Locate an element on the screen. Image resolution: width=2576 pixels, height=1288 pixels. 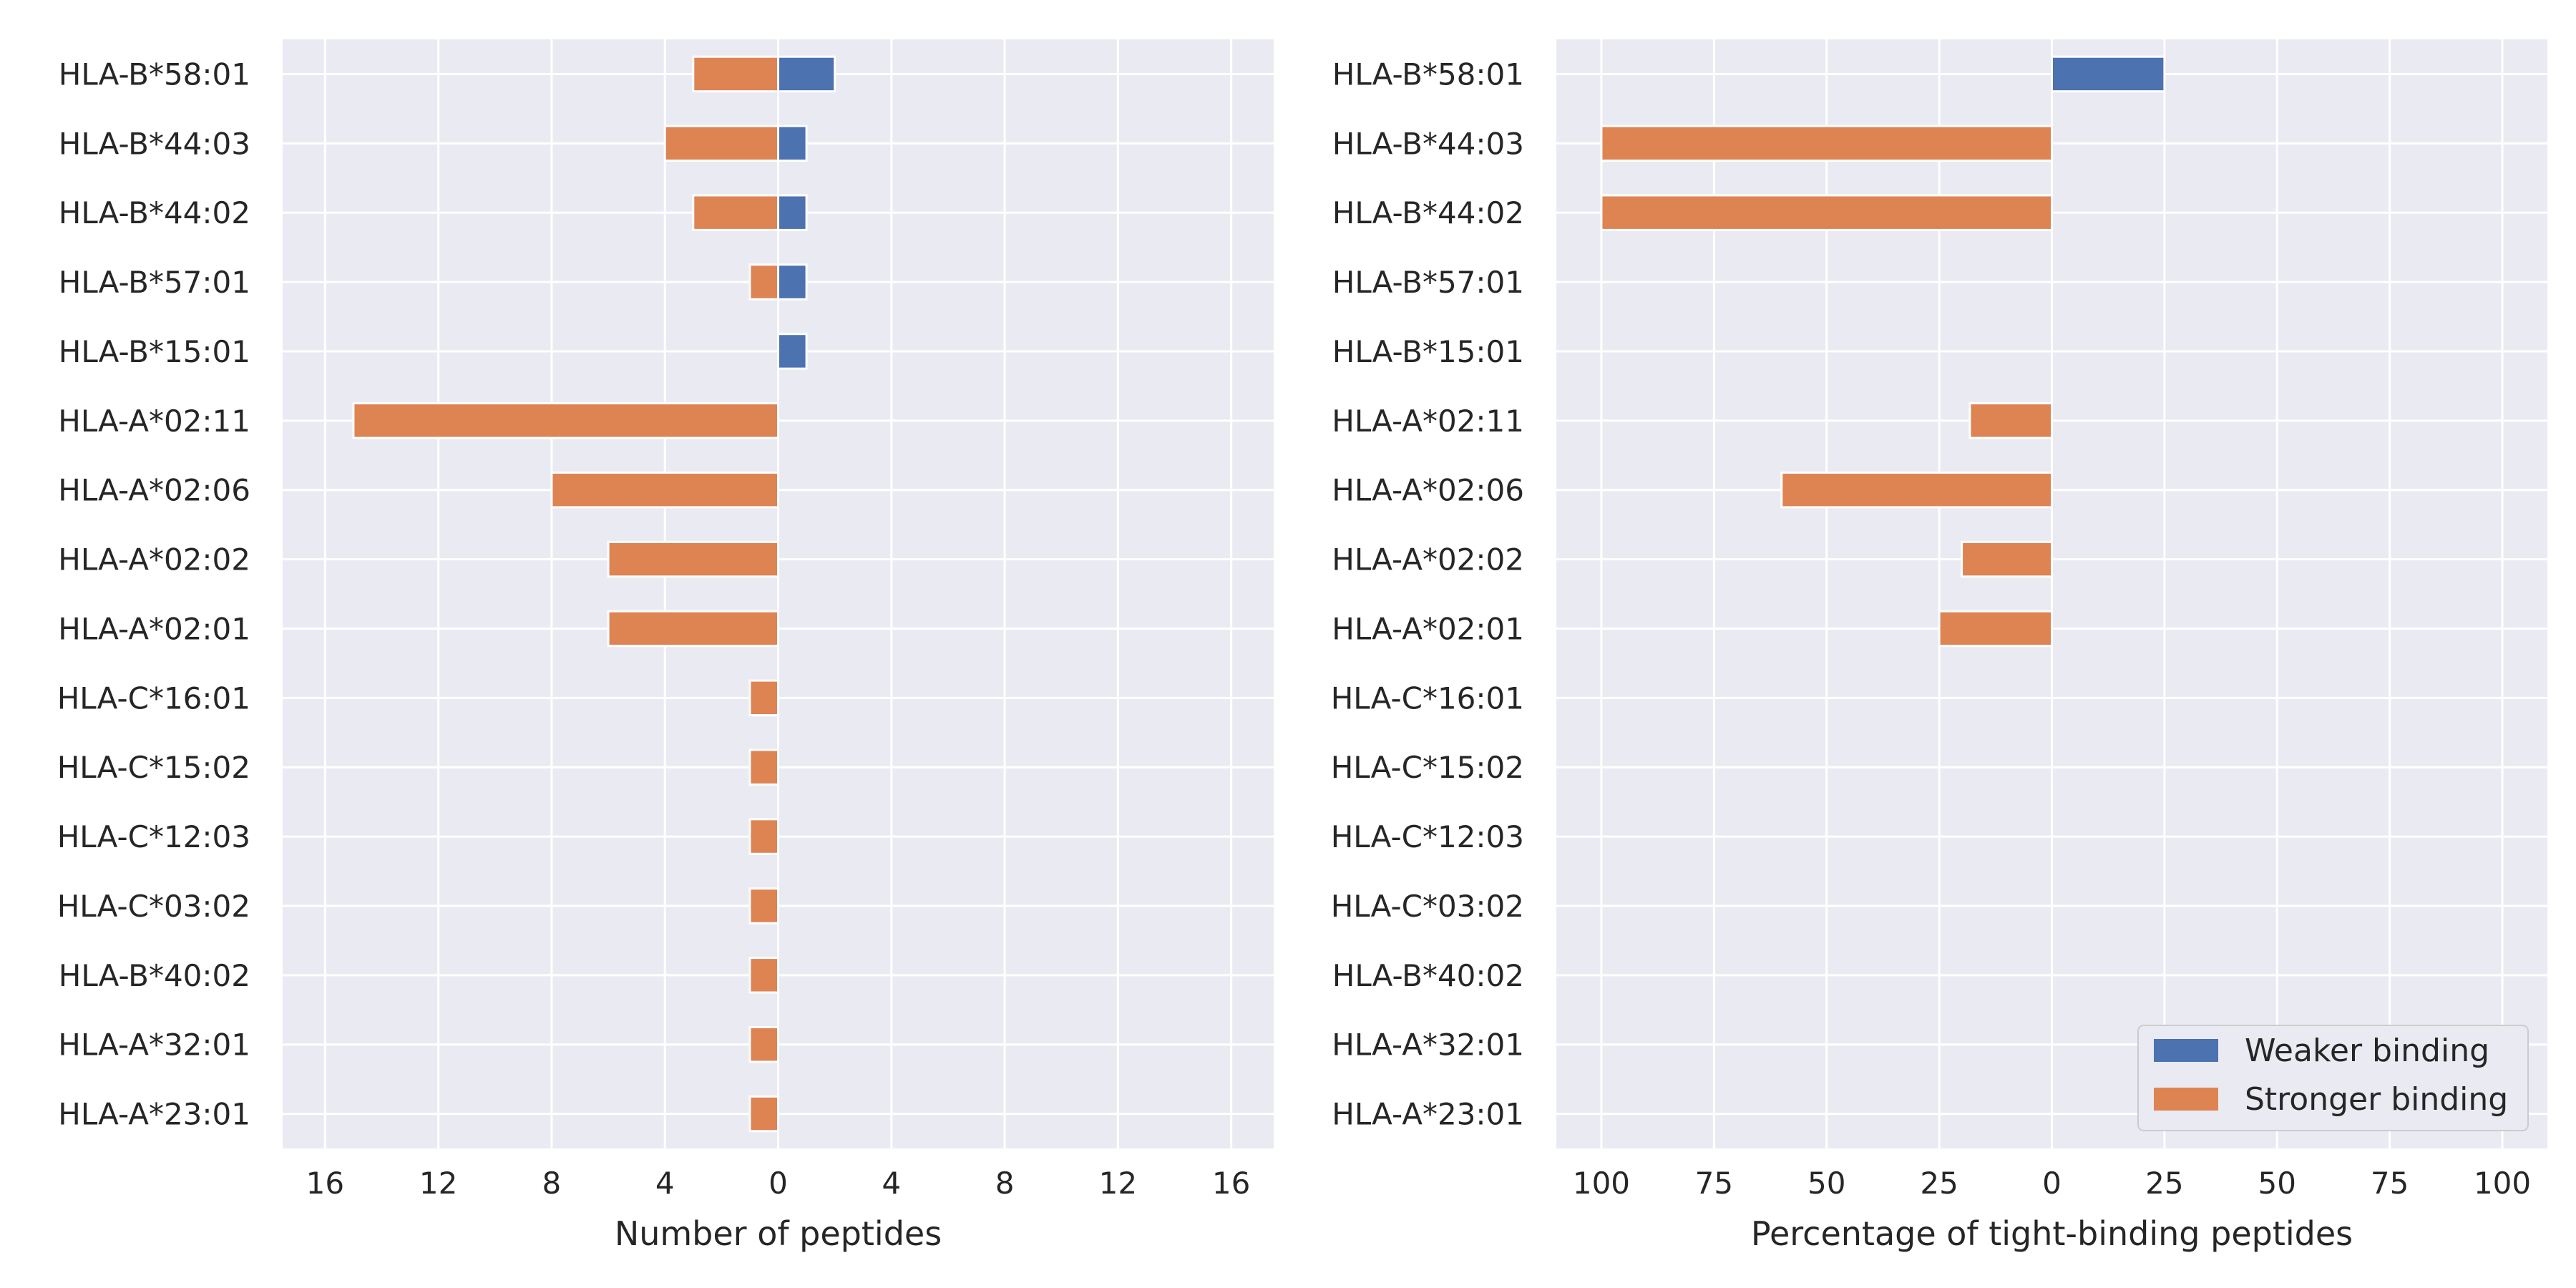
x-tick-labels: 16 12 8 4 0 4 8 12 16 is located at coordinates (778, 1183).